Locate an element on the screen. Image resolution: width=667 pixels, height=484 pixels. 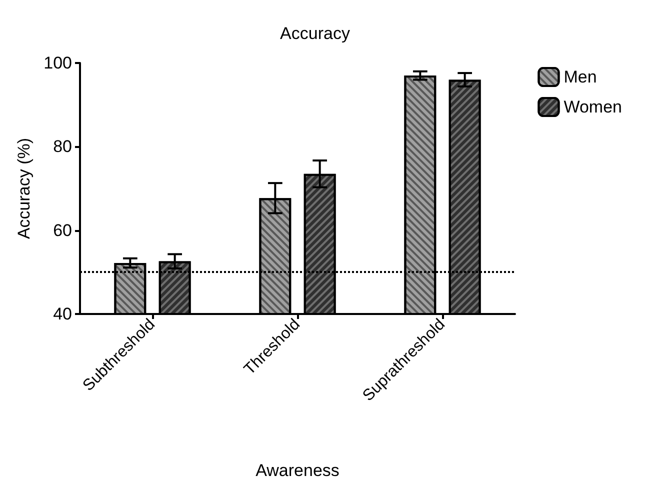
x-axis-title: Awareness is located at coordinates (298, 470).